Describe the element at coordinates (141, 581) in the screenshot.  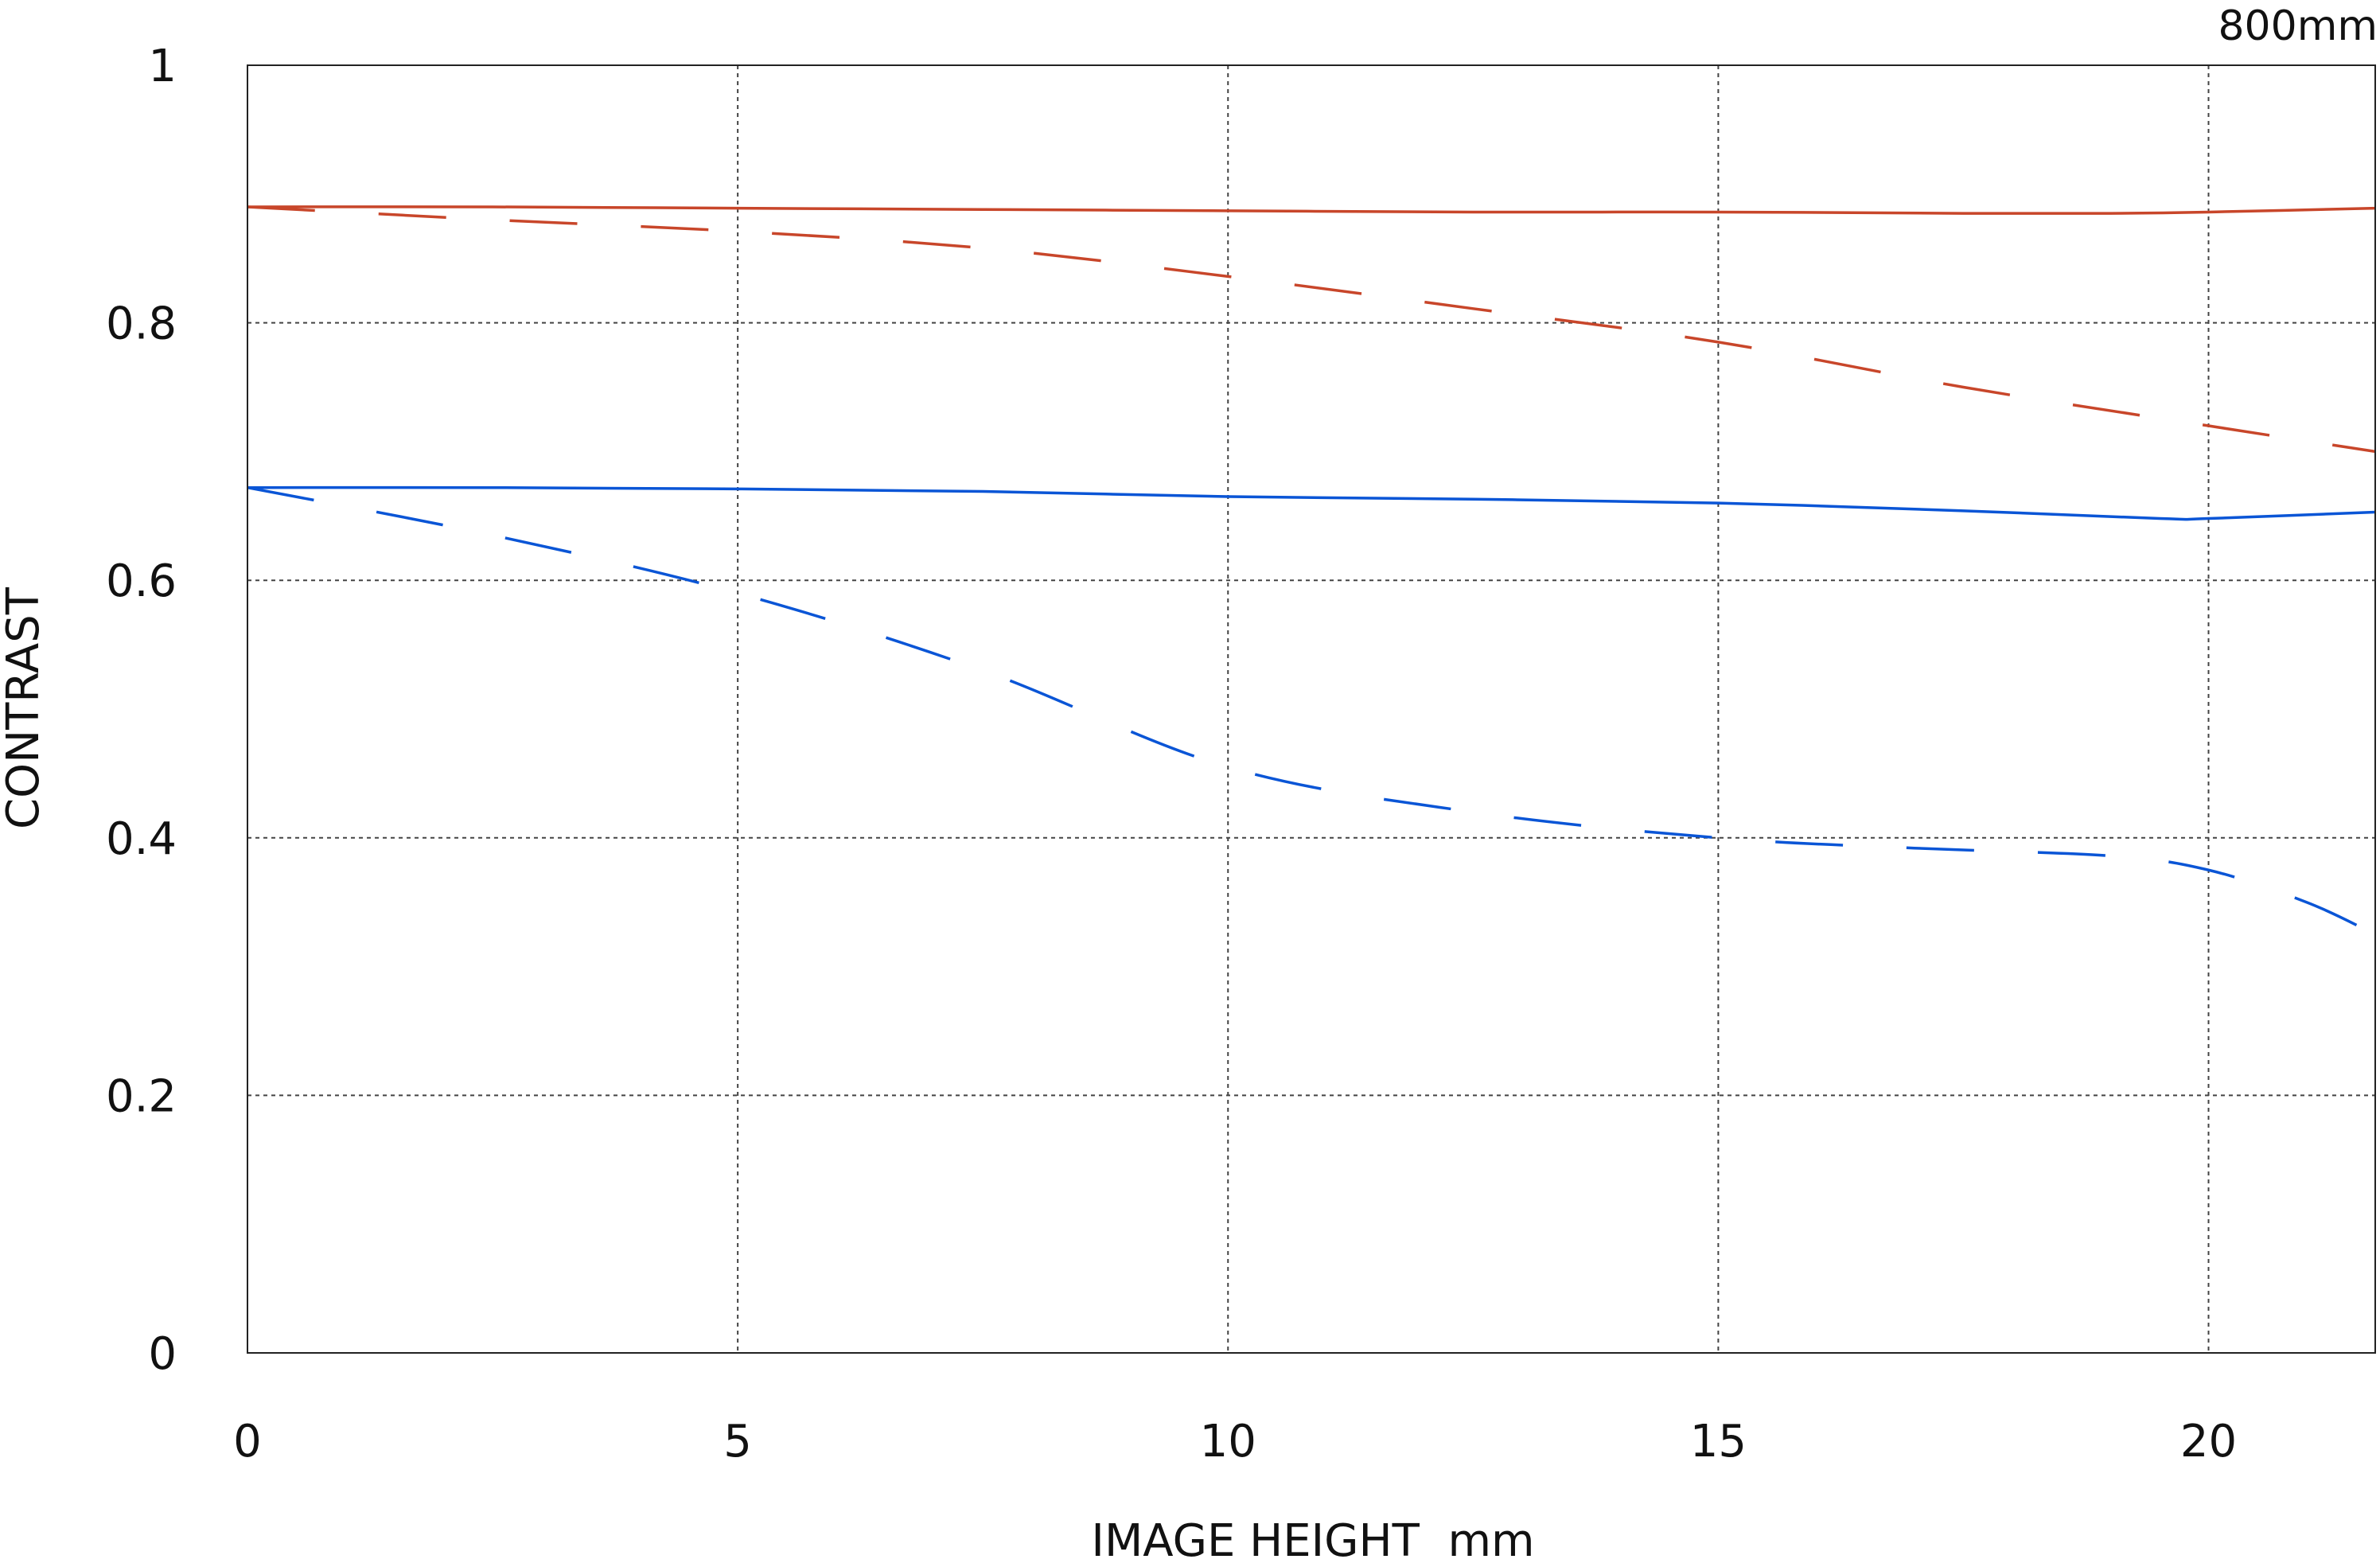
I see `y-tick-label: 0.6` at that location.